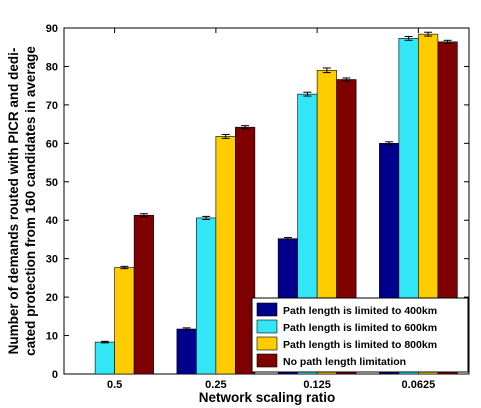 This screenshot has height=408, width=481. Describe the element at coordinates (52, 67) in the screenshot. I see `y-tick-label: 80` at that location.